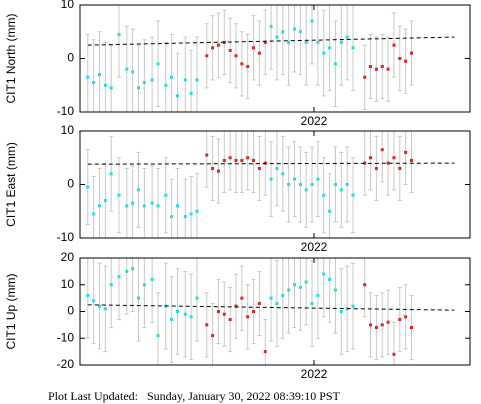 This screenshot has width=481, height=404. What do you see at coordinates (11, 312) in the screenshot?
I see `y-axis-label: CIT1 Up (mm)` at bounding box center [11, 312].